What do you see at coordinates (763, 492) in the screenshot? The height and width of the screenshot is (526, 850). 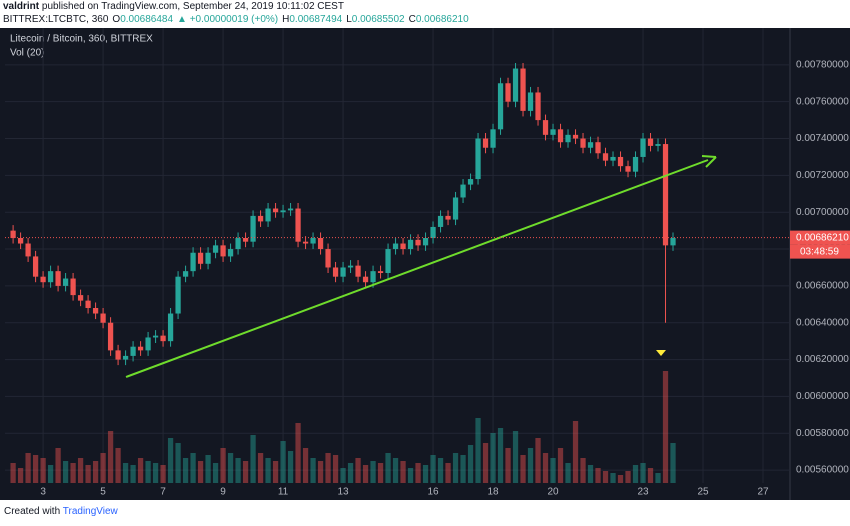 I see `x-tick-label: 27` at bounding box center [763, 492].